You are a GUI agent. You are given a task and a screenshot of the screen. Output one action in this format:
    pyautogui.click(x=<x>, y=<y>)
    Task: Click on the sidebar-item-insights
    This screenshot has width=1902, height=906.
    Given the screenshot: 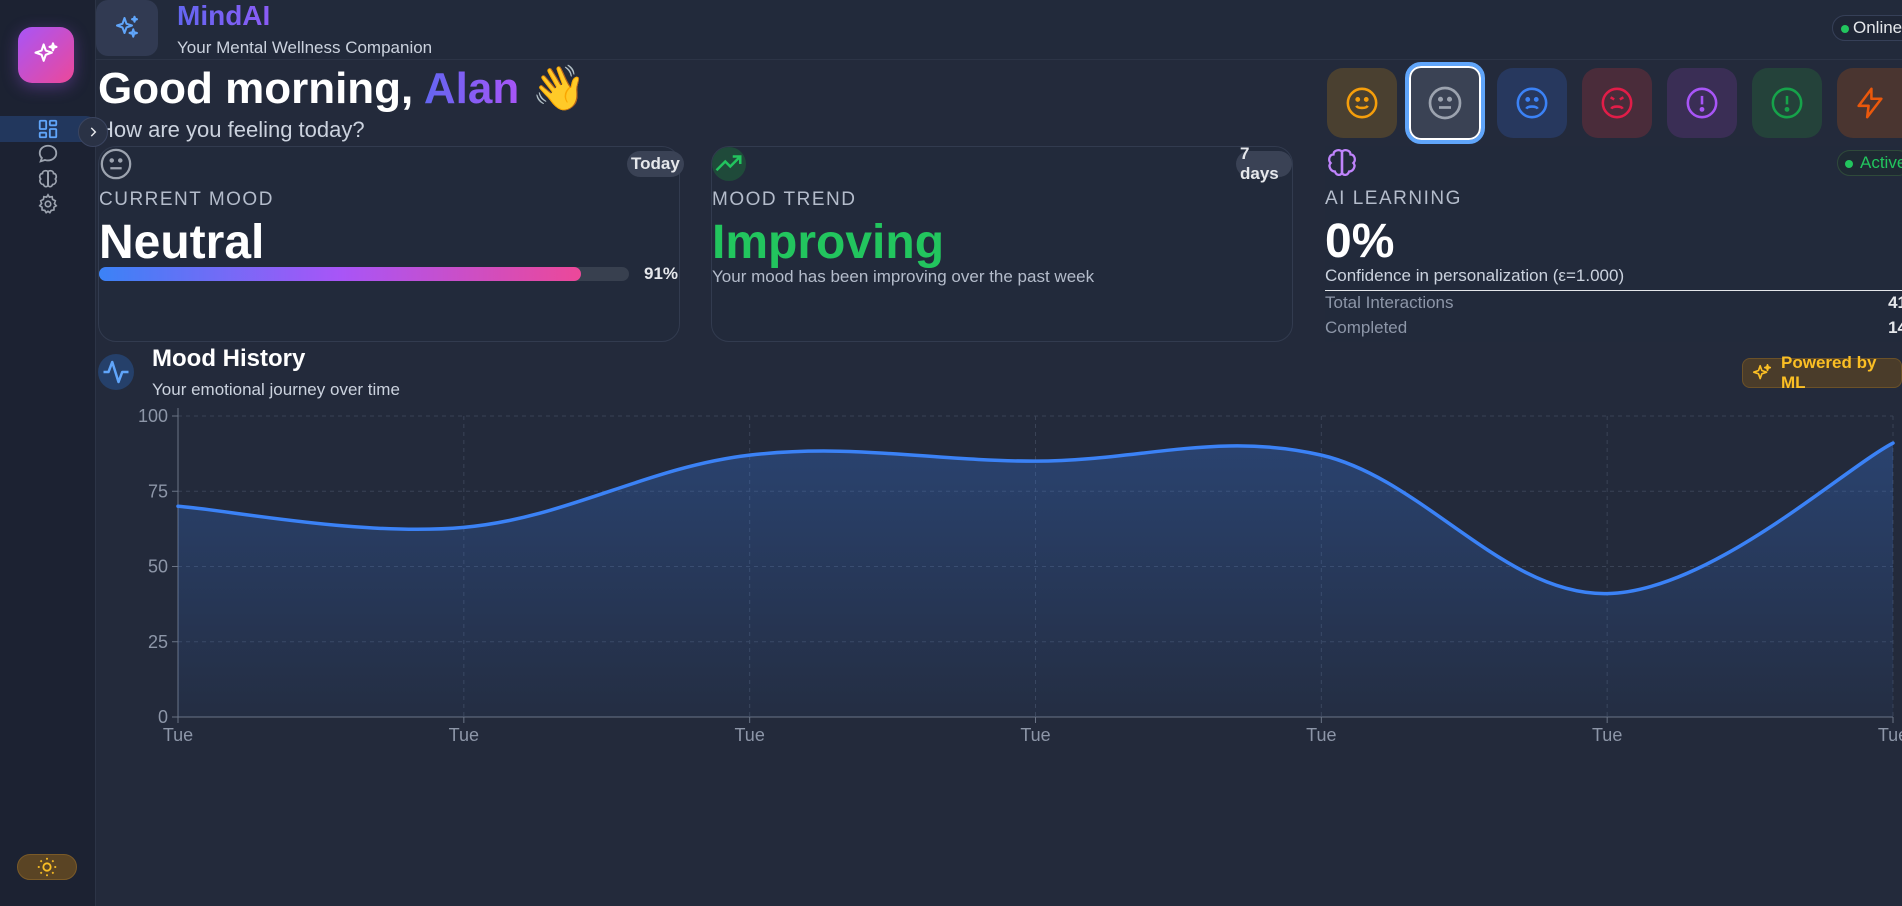 What is the action you would take?
    pyautogui.click(x=48, y=179)
    